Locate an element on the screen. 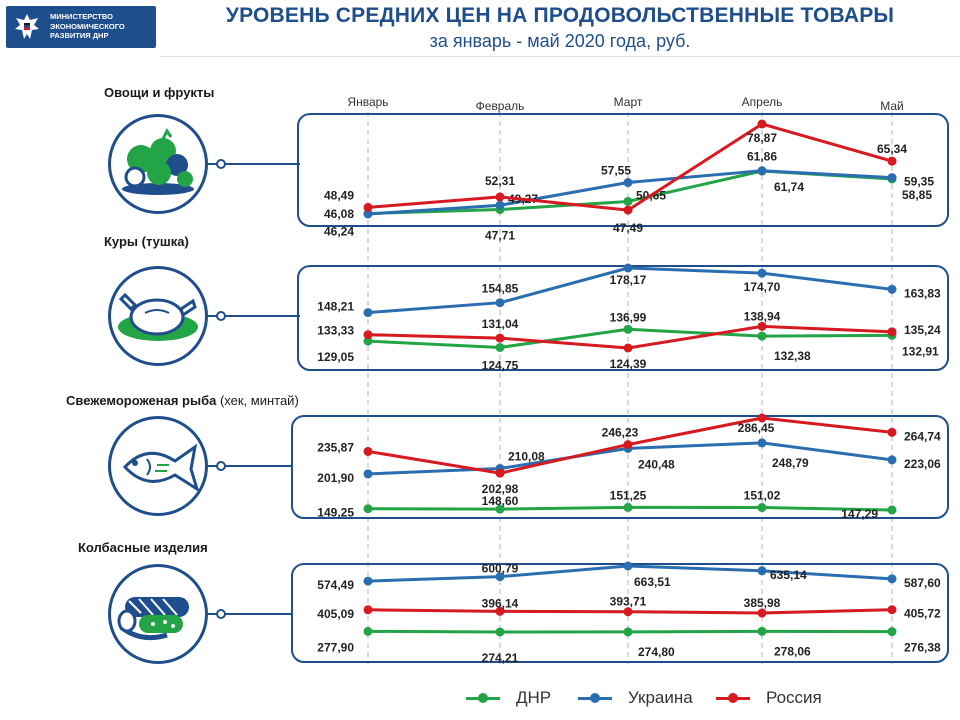 This screenshot has width=960, height=720. data-label-dnr: 274,21 is located at coordinates (500, 658).